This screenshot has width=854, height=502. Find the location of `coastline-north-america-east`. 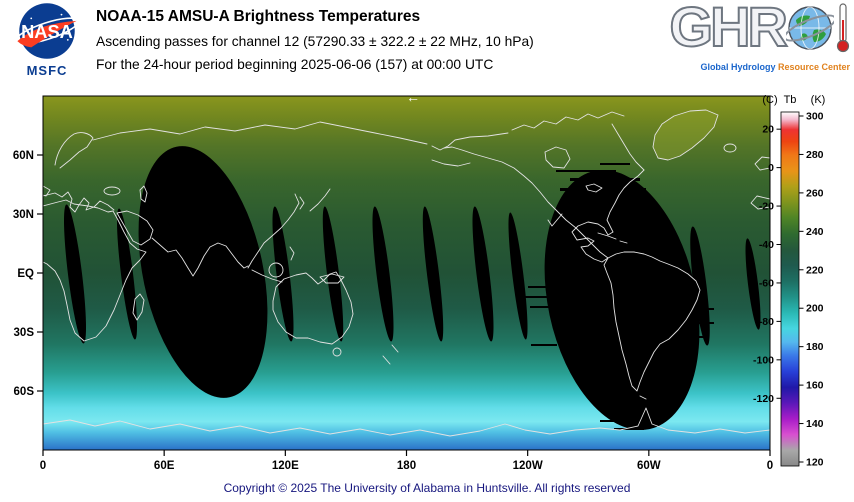

coastline-north-america-east is located at coordinates (608, 216).